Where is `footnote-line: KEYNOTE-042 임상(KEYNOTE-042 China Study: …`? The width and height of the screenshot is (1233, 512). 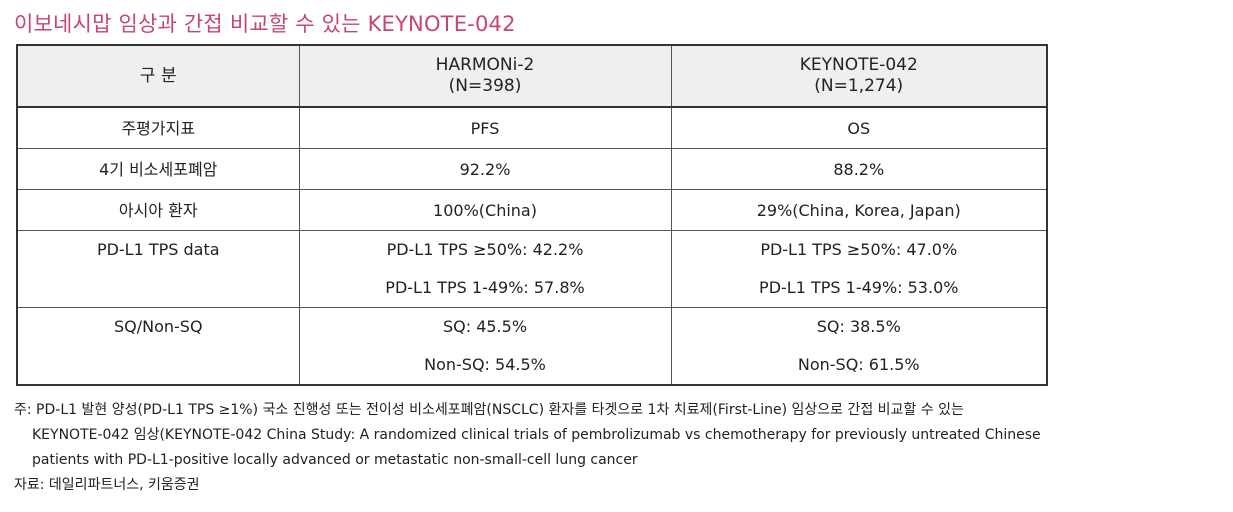
footnote-line: KEYNOTE-042 임상(KEYNOTE-042 China Study: … is located at coordinates (536, 435).